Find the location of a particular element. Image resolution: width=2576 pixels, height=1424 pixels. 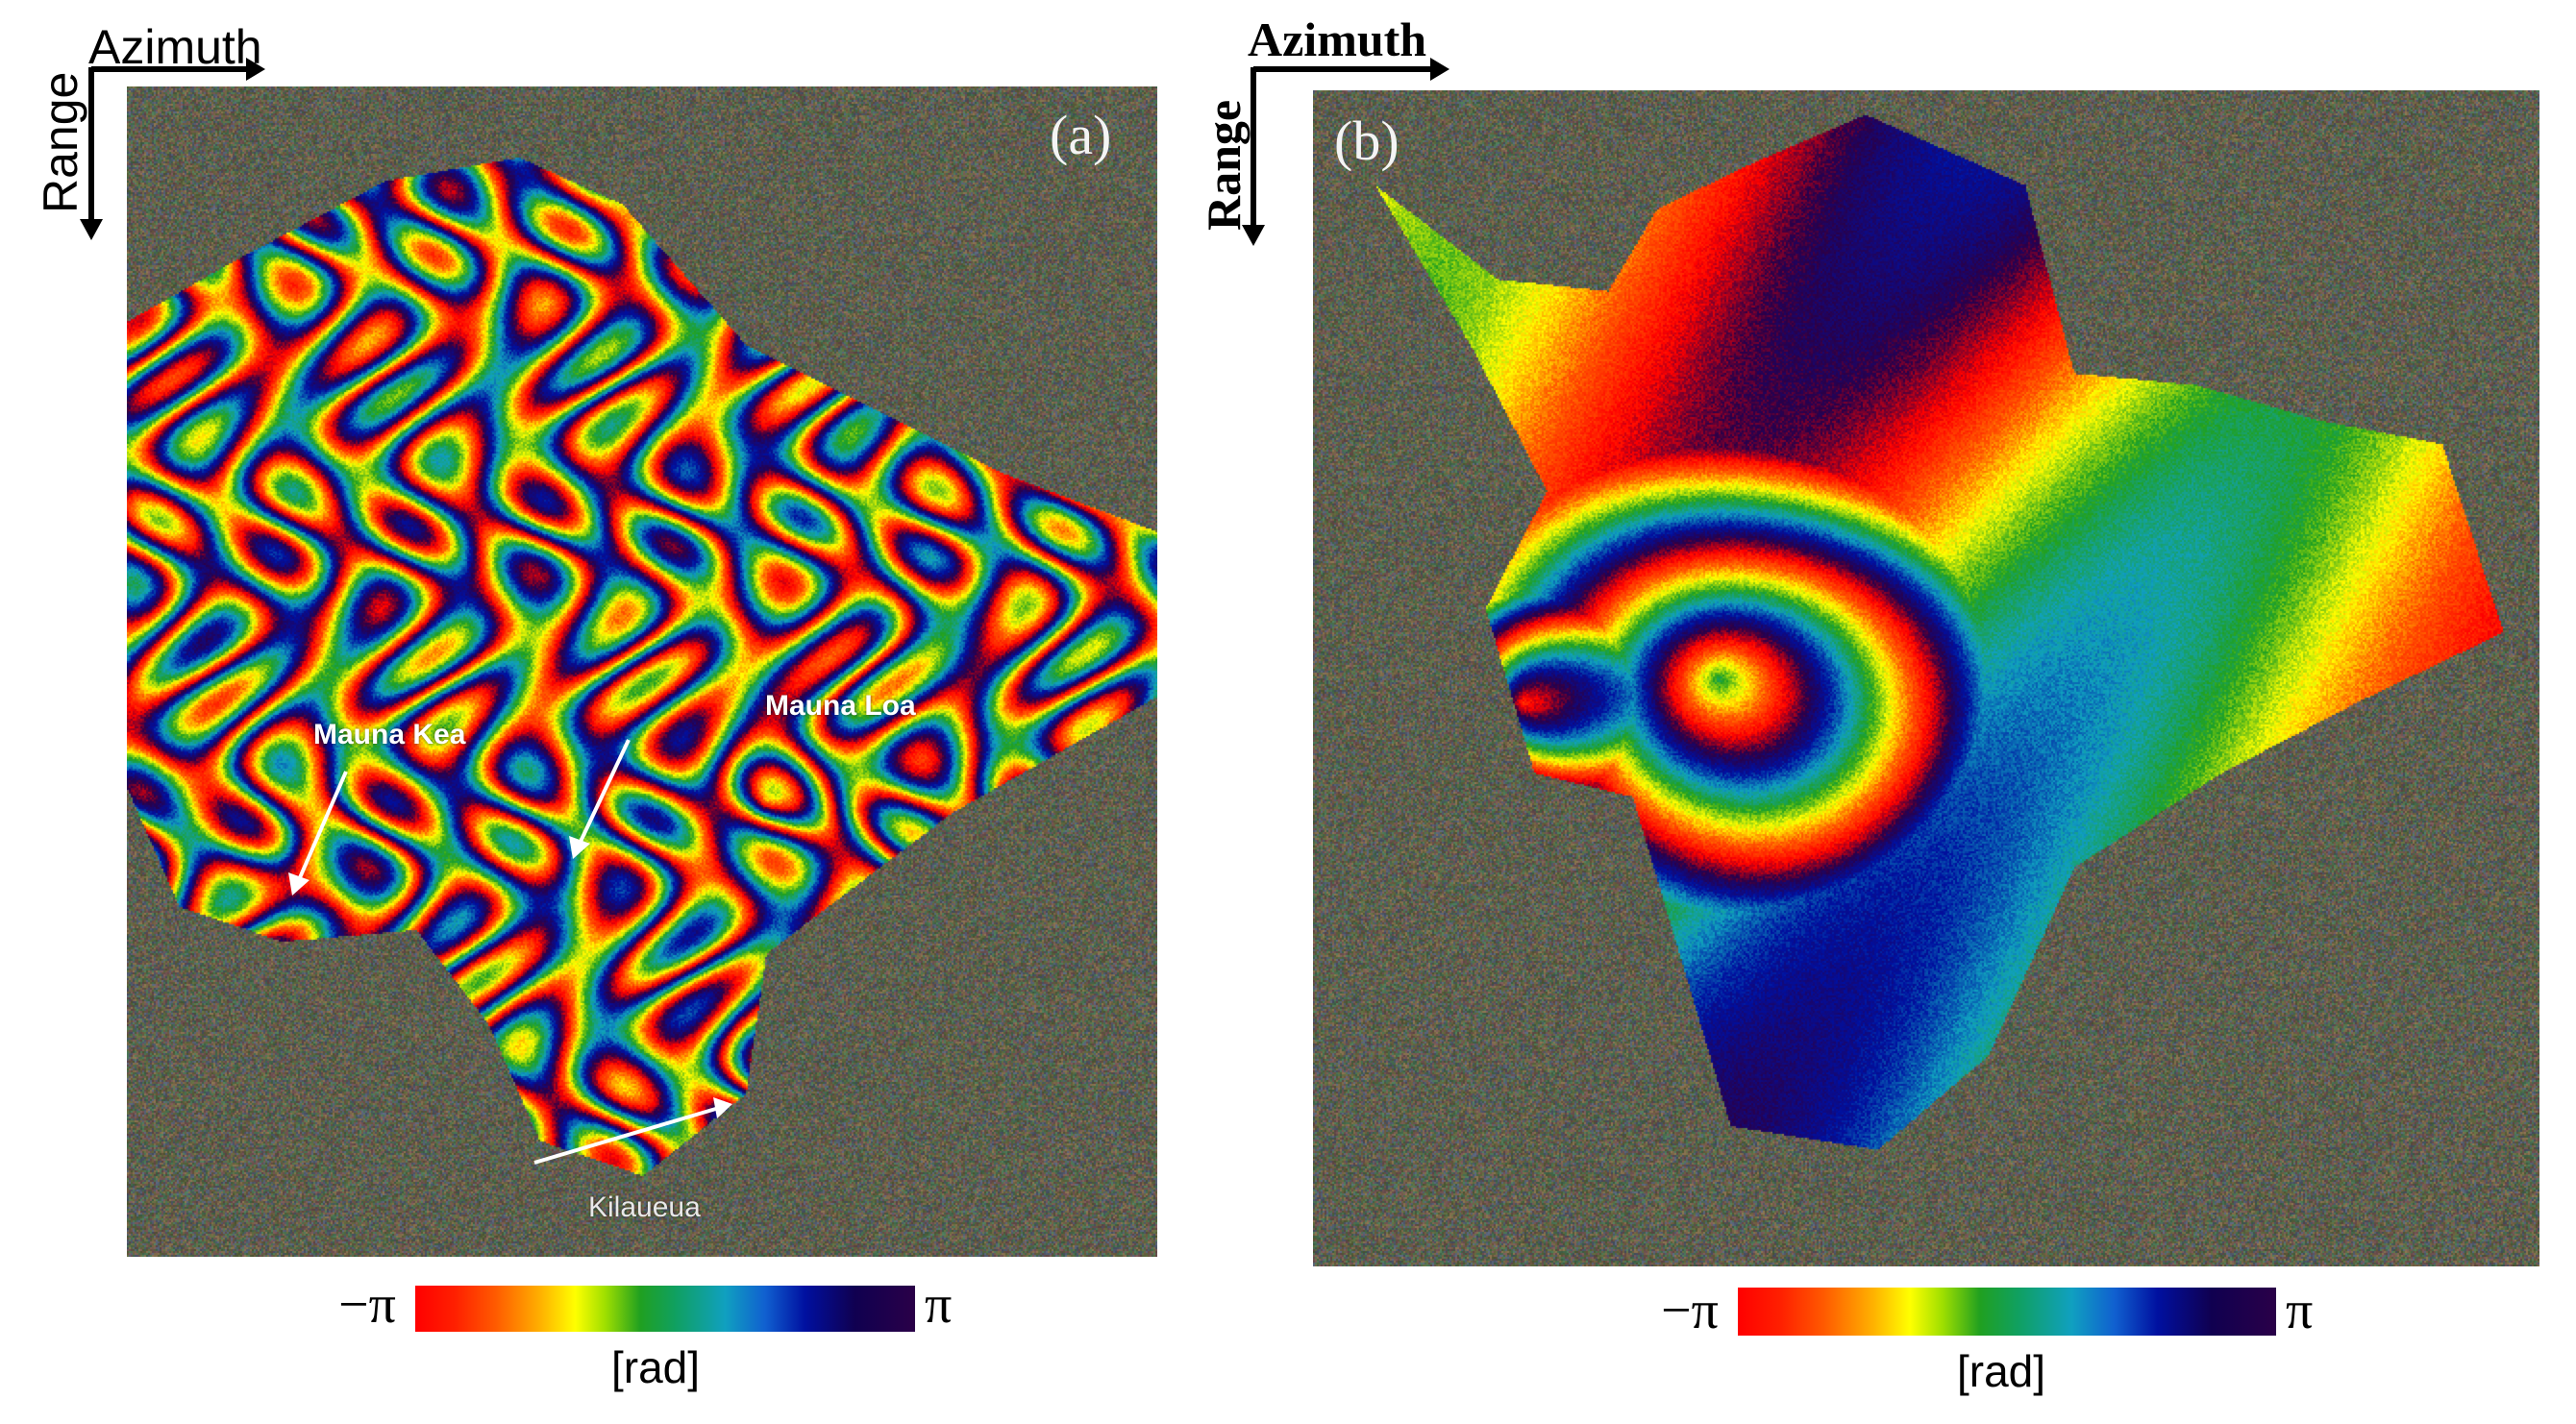

place-label-kilaueua: Kilaueua is located at coordinates (645, 1207).